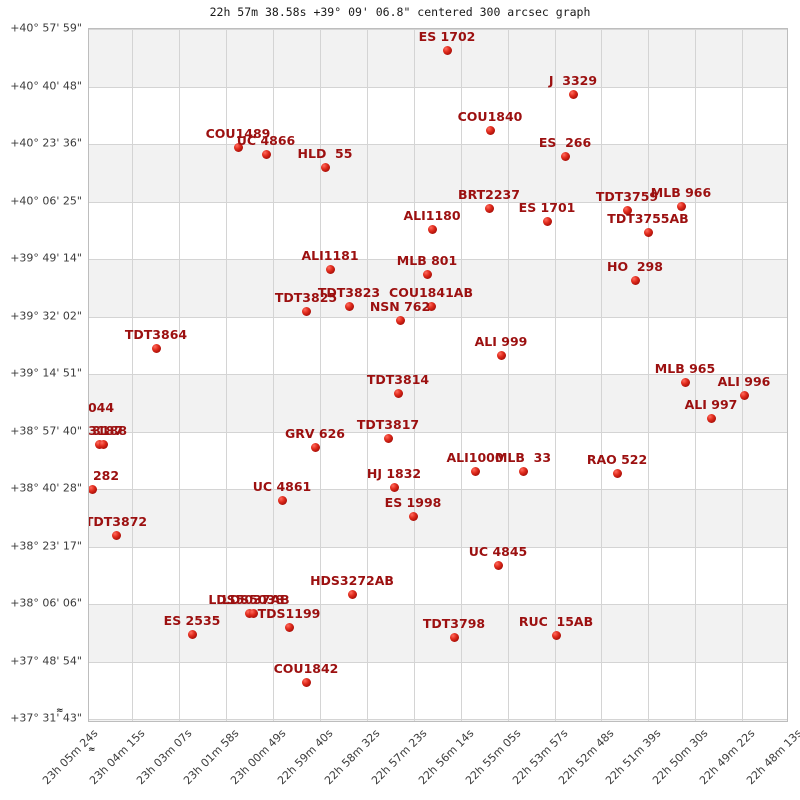  Describe the element at coordinates (46, 258) in the screenshot. I see `y-axis-tick-label: +39° 49' 14"` at that location.